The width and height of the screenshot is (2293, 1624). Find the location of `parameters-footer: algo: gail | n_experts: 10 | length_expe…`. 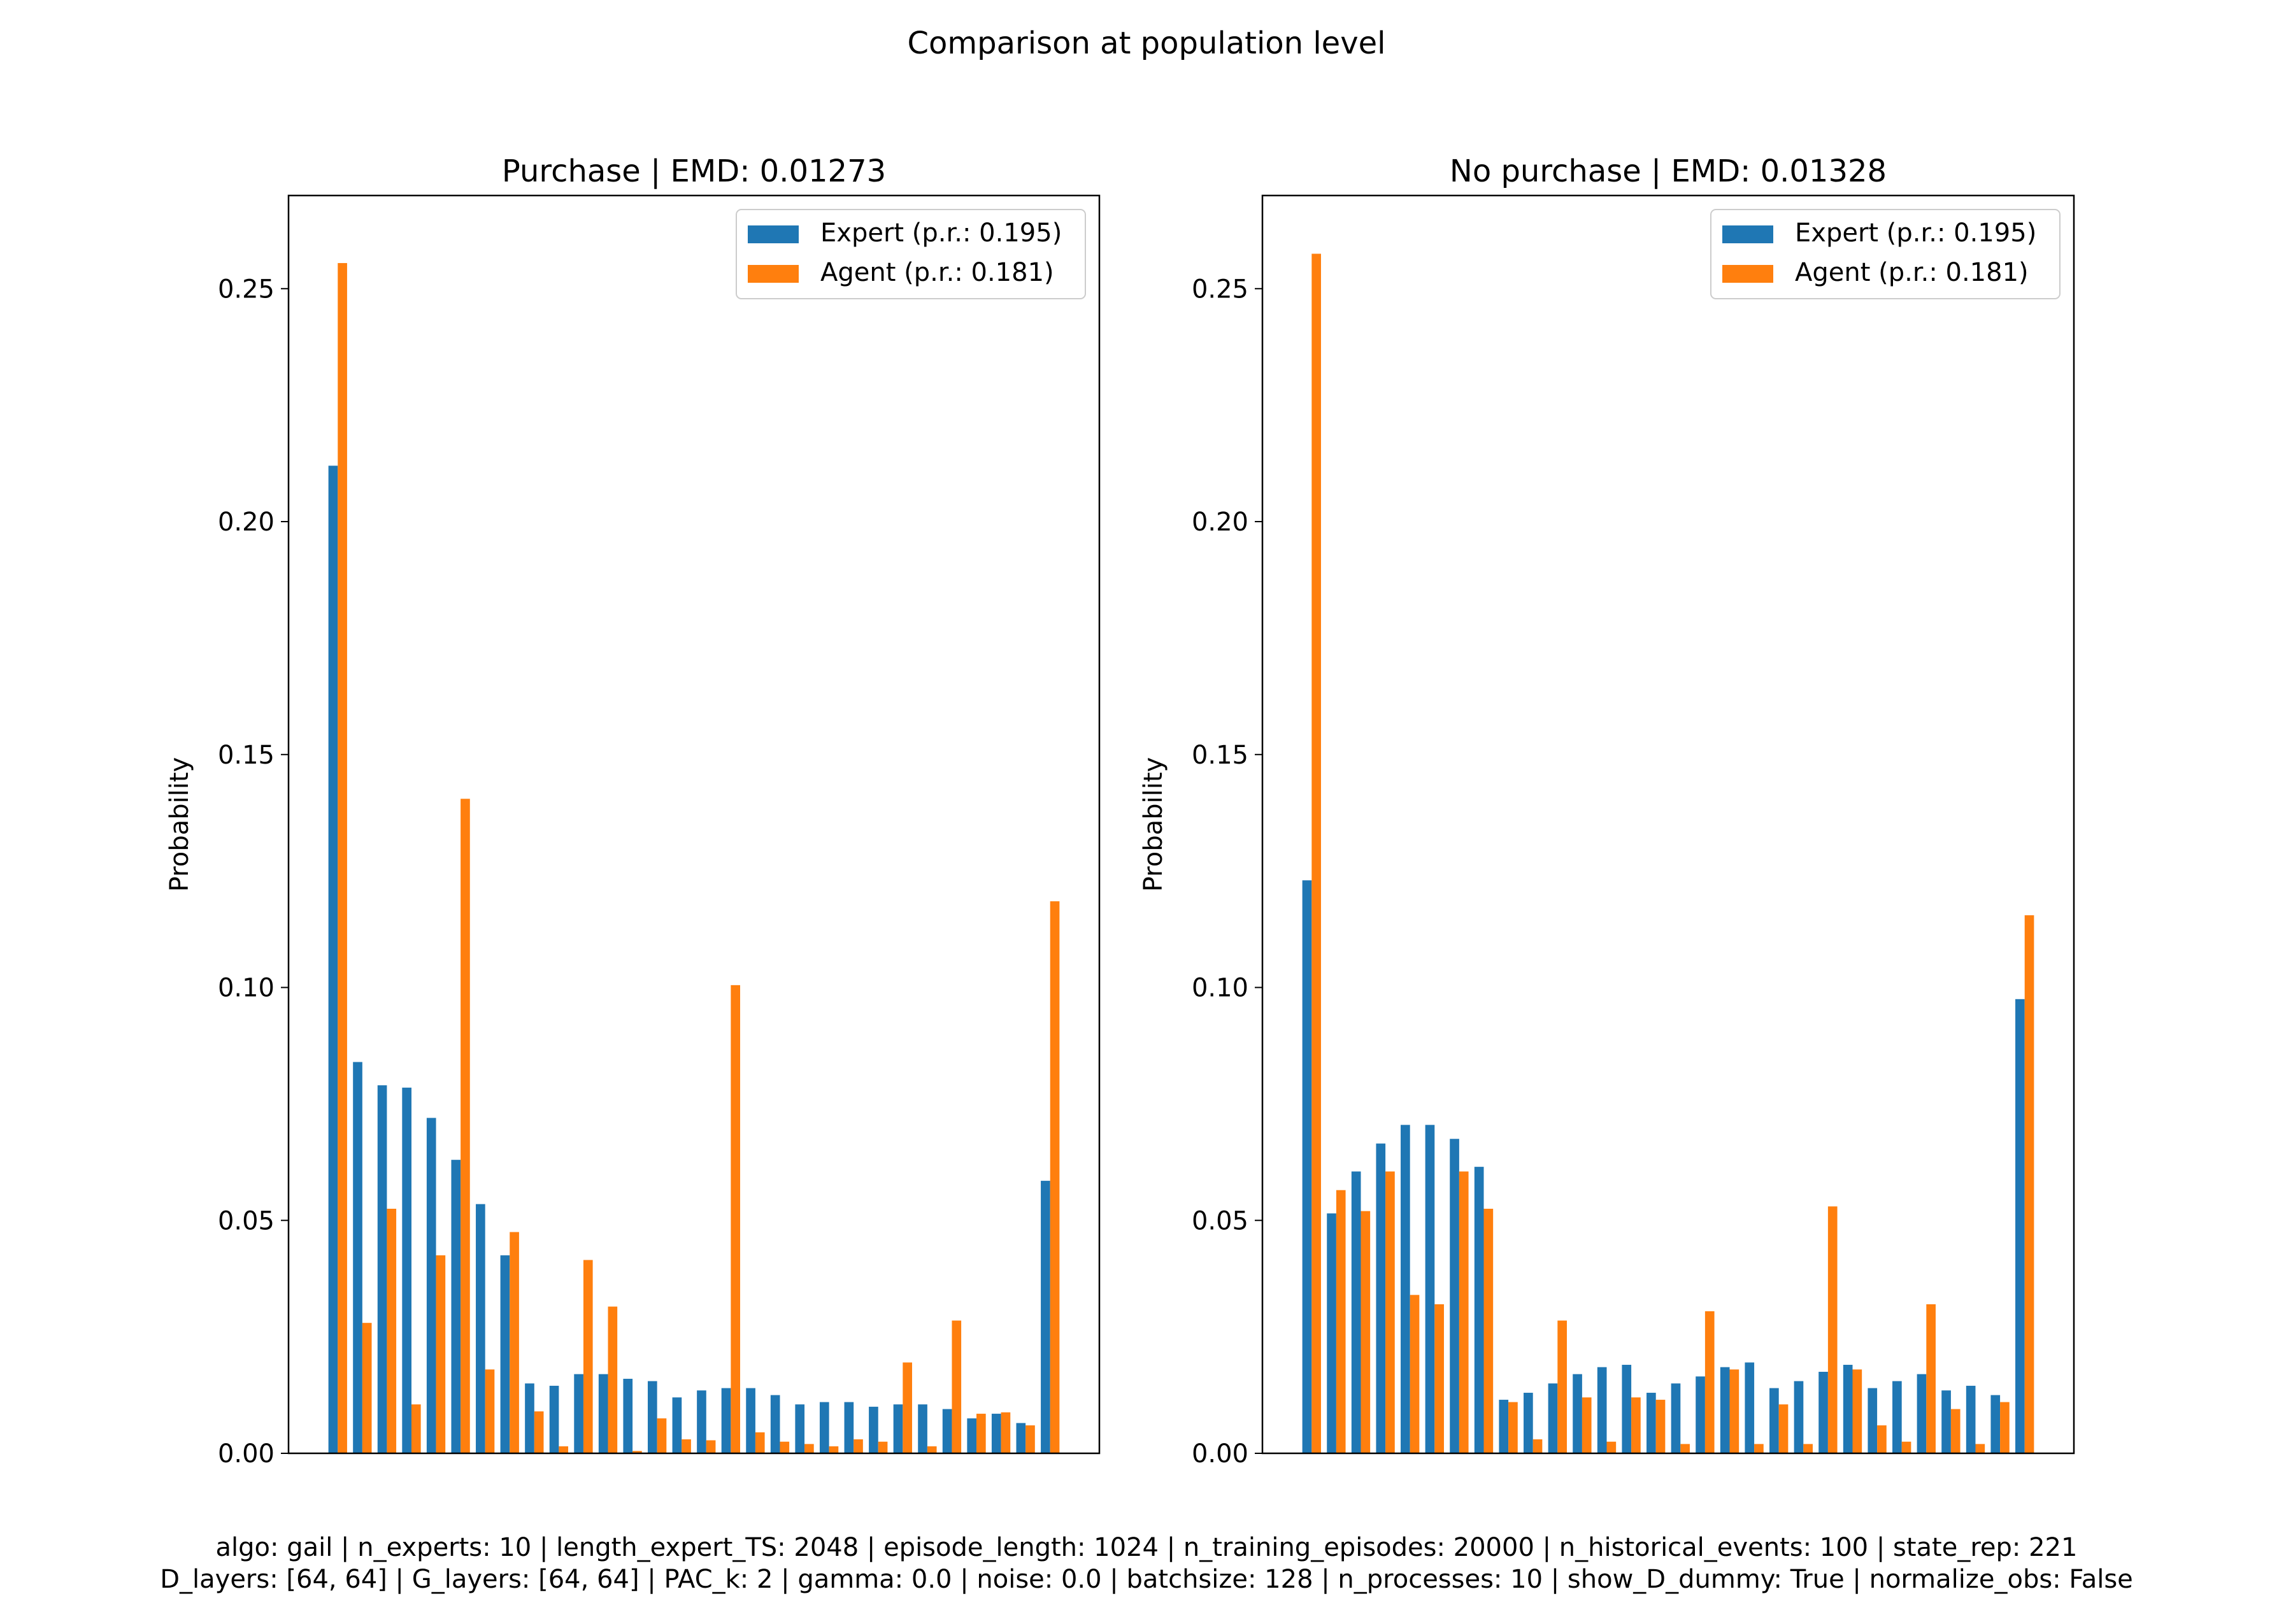

parameters-footer: algo: gail | n_experts: 10 | length_expe… is located at coordinates (1146, 1563).